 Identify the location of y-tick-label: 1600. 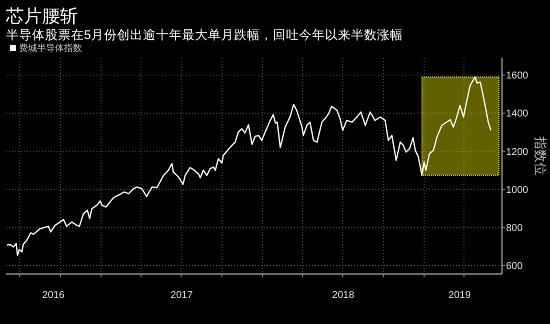
(517, 76).